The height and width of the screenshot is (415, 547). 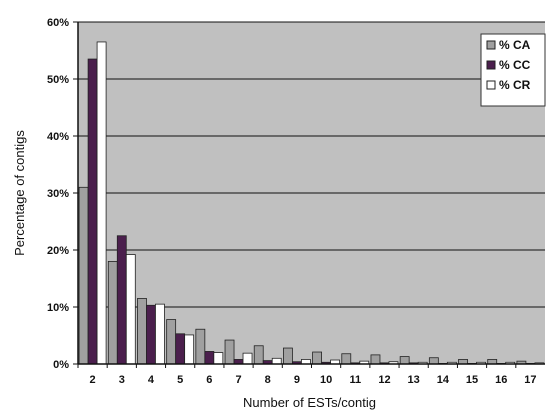 I want to click on x-tick-label: 14, so click(x=443, y=380).